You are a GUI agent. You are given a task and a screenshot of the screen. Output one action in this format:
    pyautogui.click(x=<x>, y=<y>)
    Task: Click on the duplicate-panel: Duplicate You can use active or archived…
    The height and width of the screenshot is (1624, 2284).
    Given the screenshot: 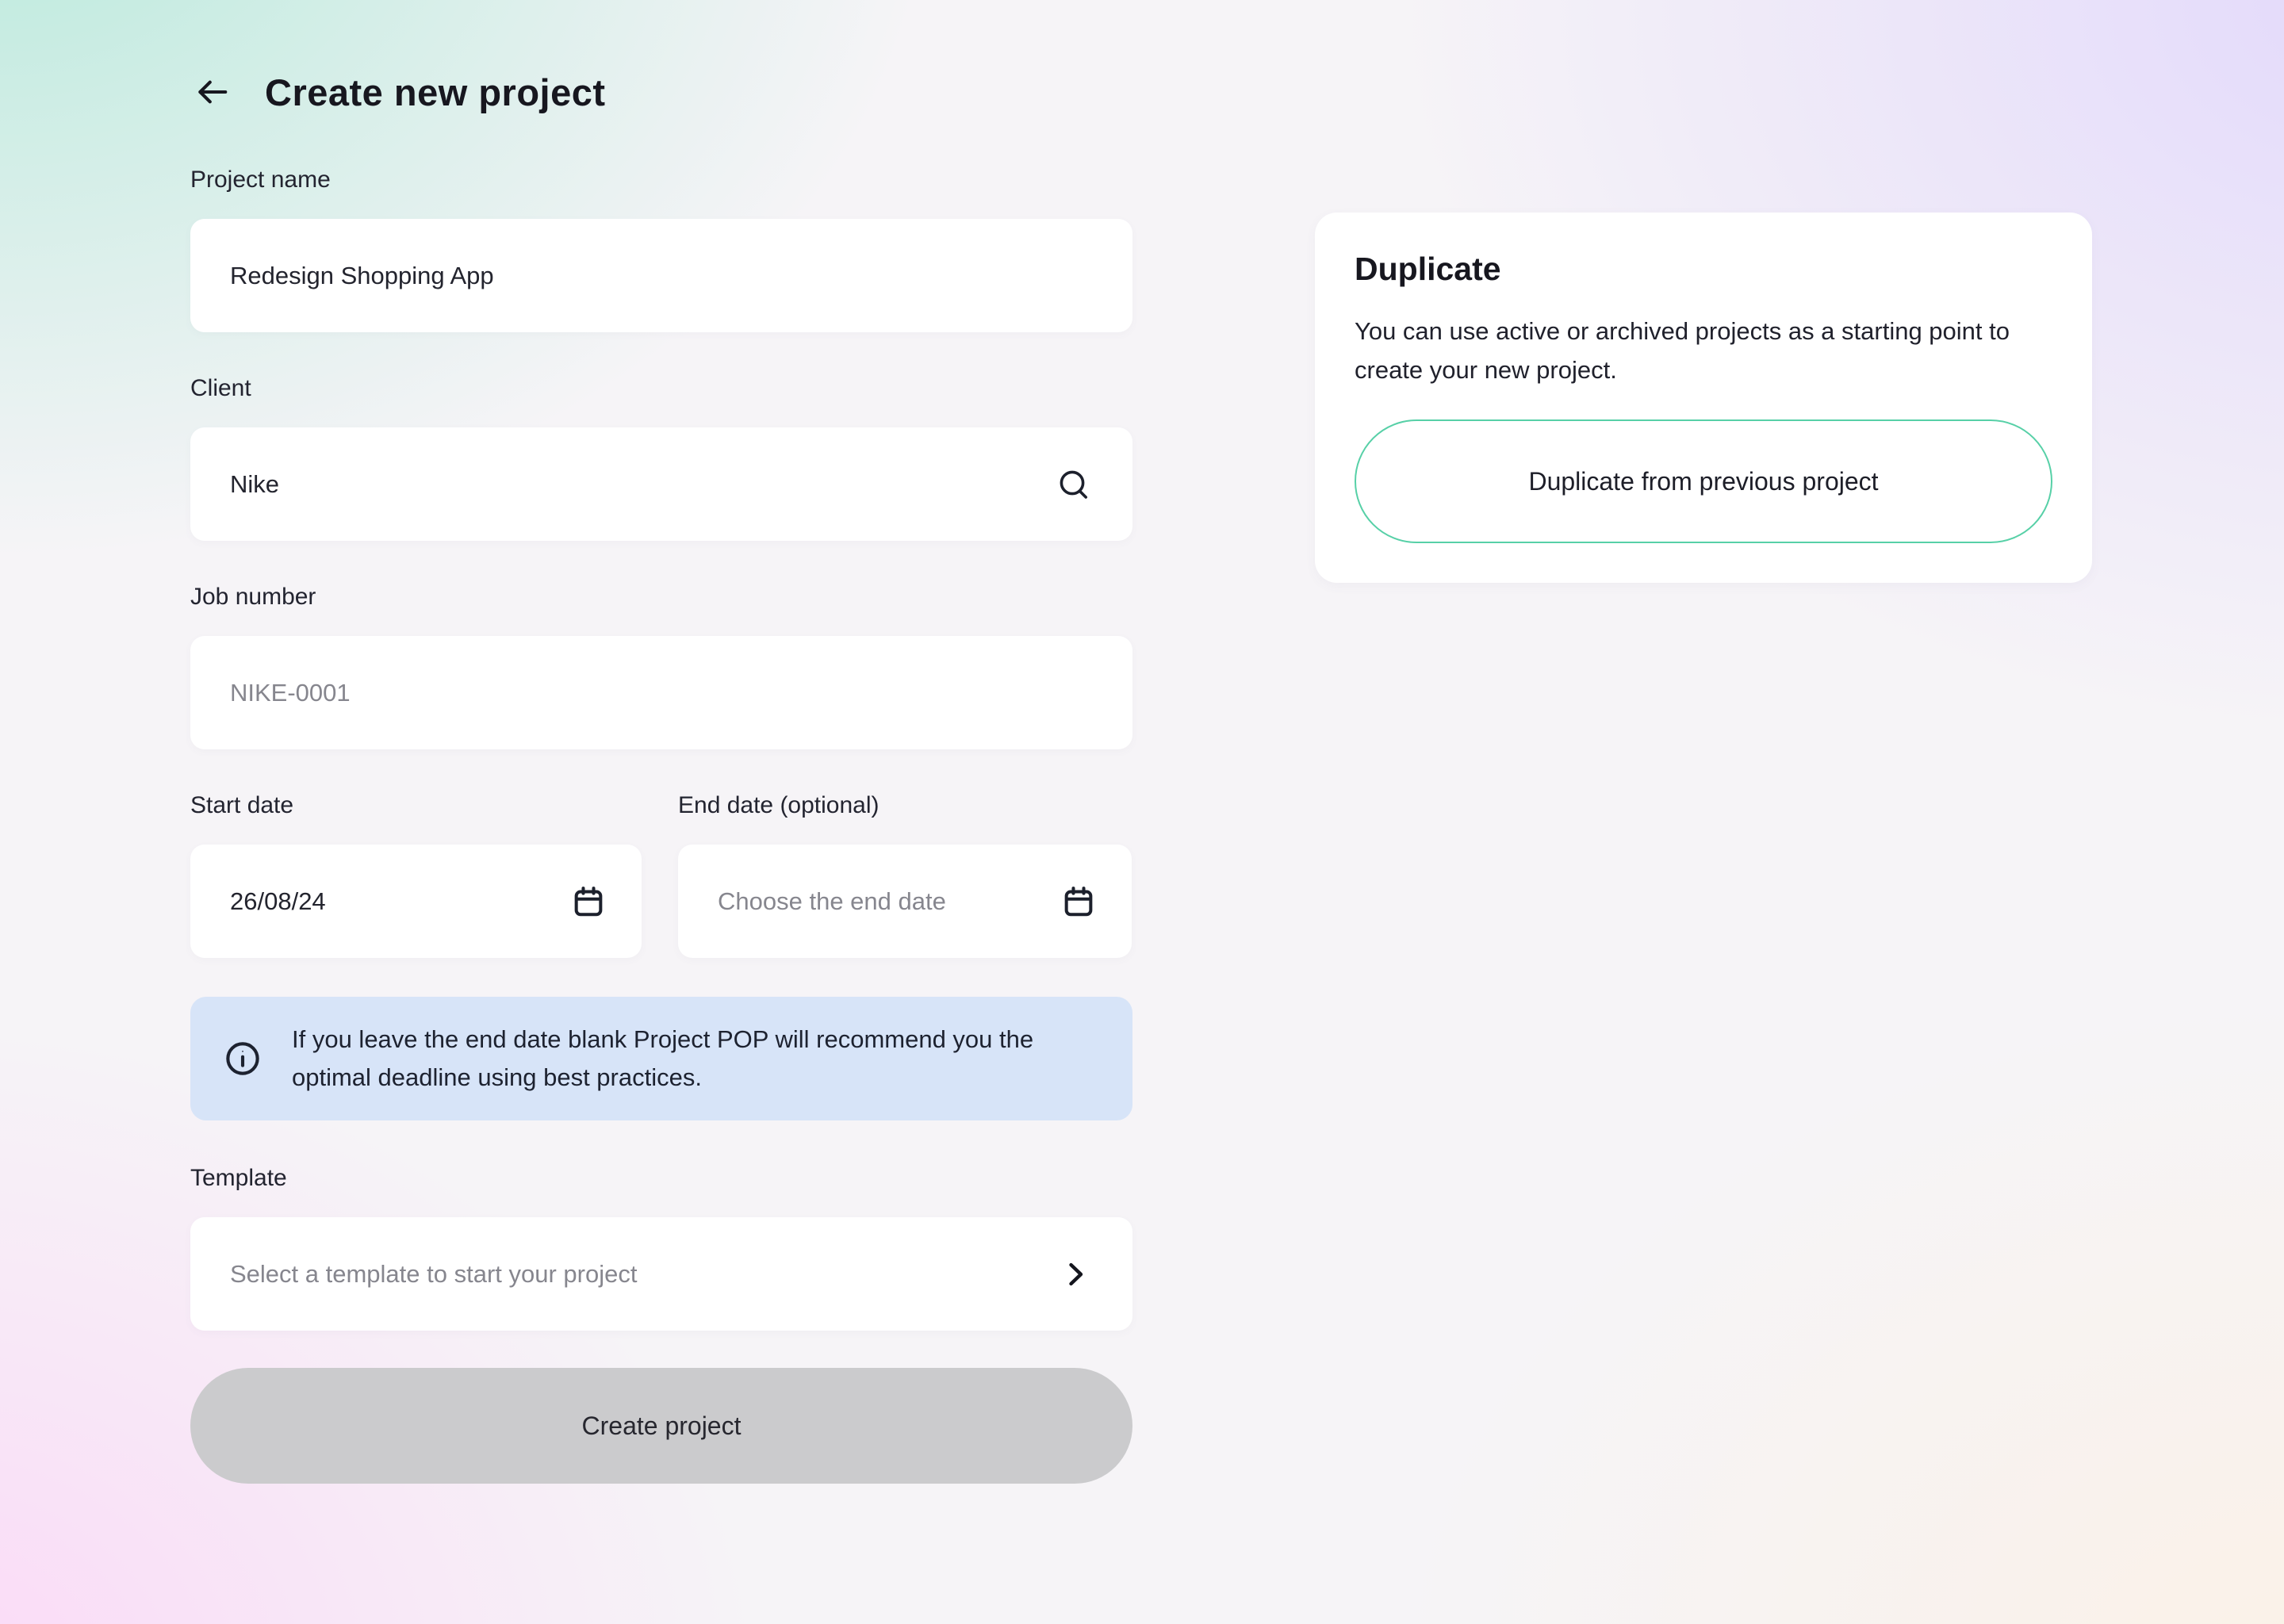 What is the action you would take?
    pyautogui.click(x=1703, y=398)
    